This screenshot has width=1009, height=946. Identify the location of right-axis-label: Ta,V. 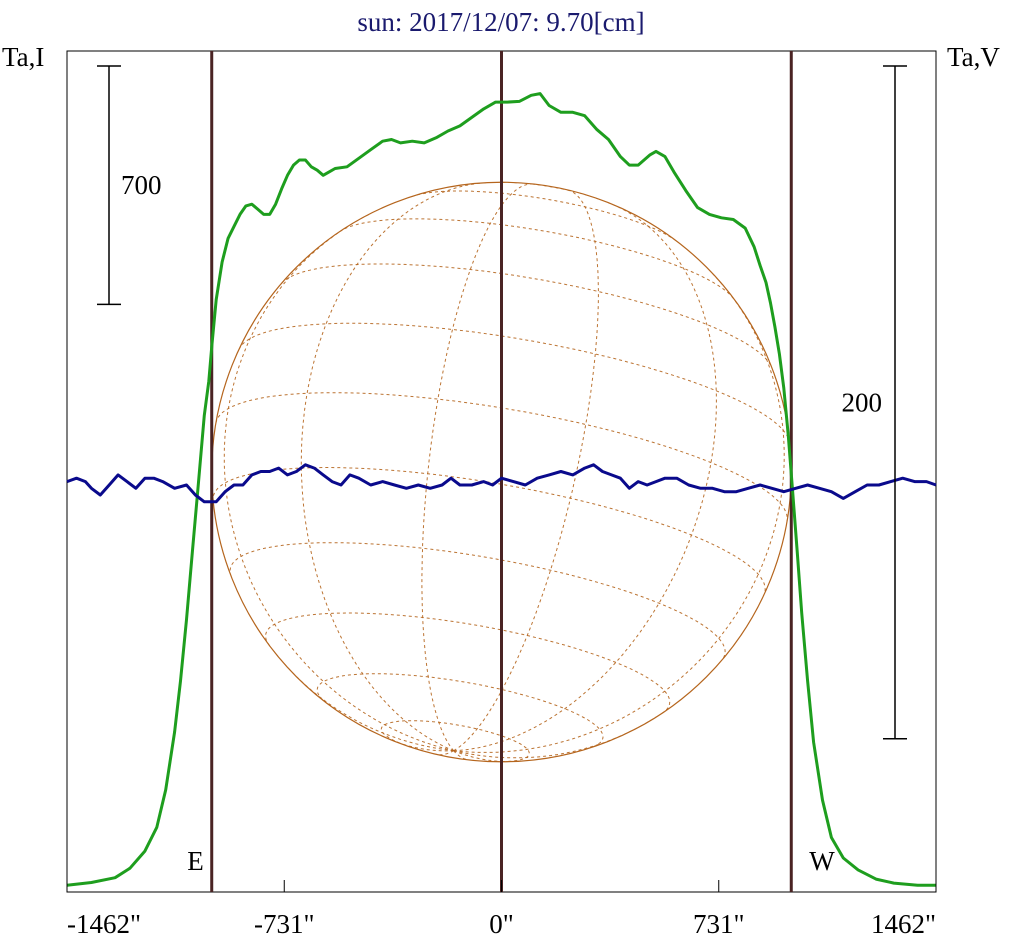
(973, 57).